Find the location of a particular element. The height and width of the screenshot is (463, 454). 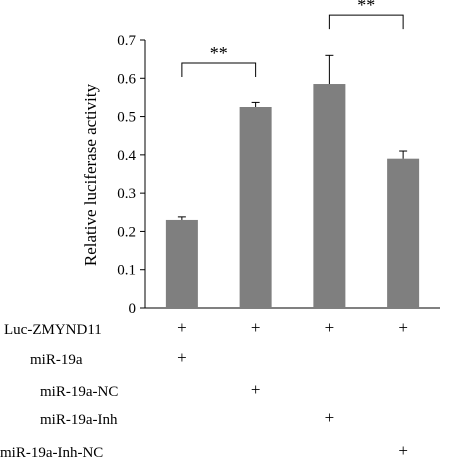

condition-label: Luc-ZMYND11 is located at coordinates (53, 330).